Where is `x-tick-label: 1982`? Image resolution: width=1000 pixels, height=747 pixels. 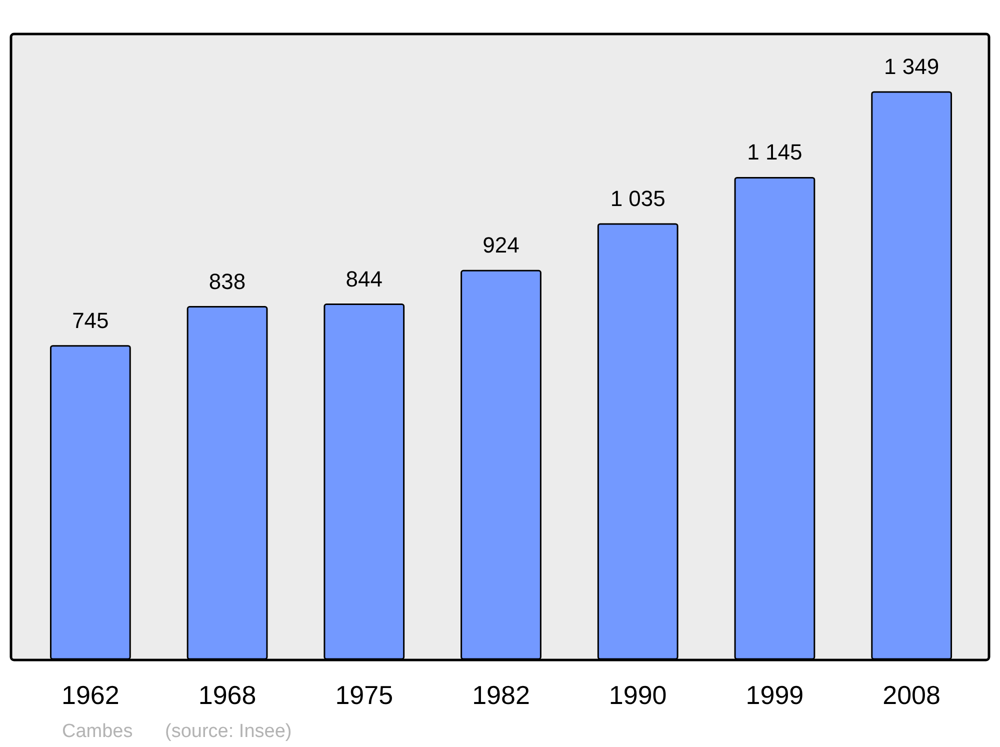
x-tick-label: 1982 is located at coordinates (501, 695).